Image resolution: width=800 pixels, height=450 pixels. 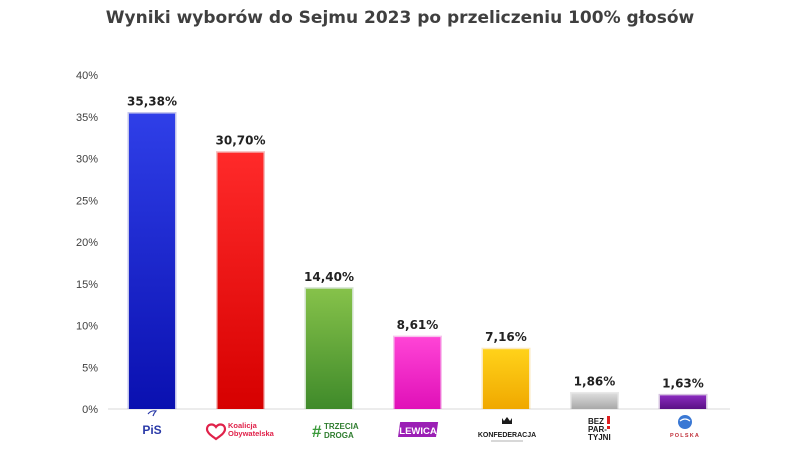 I want to click on ko-logo: Koalicja Obywatelska, so click(x=240, y=431).